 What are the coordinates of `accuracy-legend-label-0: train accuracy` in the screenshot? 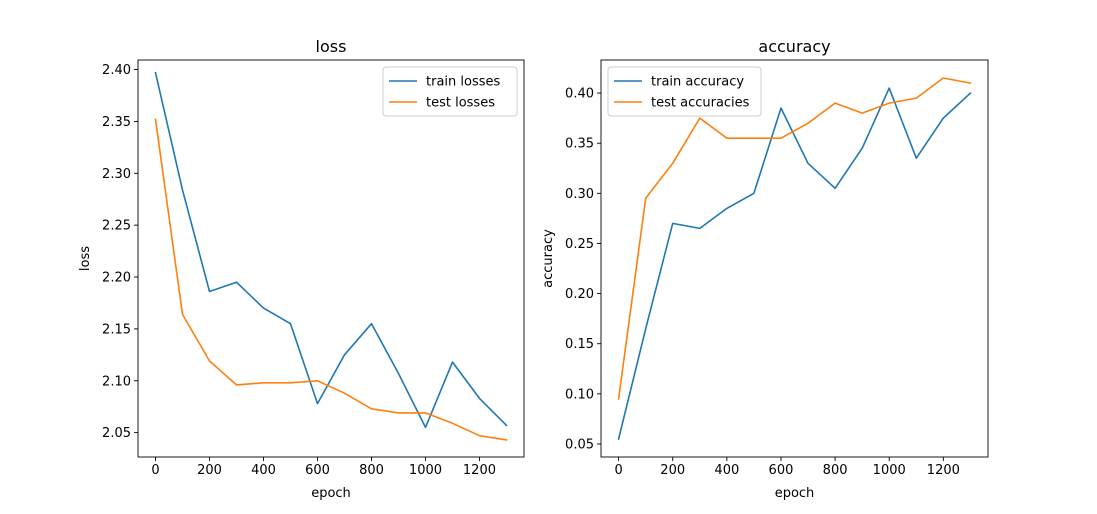 It's located at (697, 82).